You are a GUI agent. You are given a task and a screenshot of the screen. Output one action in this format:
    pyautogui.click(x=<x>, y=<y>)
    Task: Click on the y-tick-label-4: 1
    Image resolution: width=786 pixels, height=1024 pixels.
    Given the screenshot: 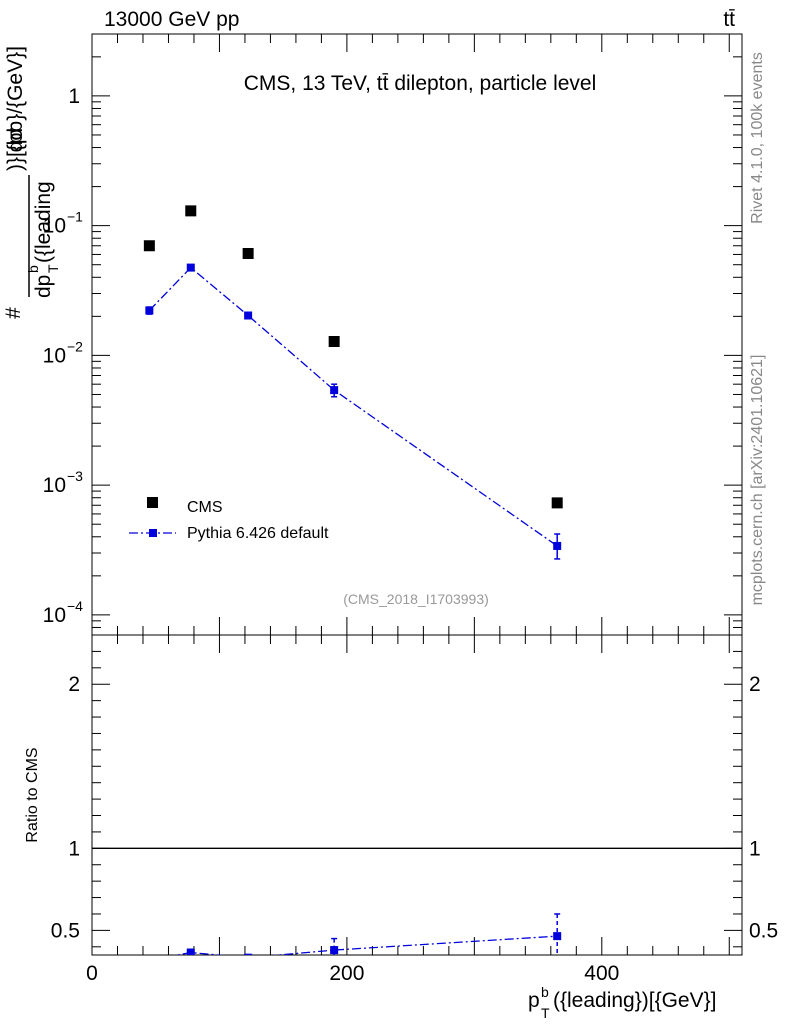 What is the action you would take?
    pyautogui.click(x=74, y=96)
    